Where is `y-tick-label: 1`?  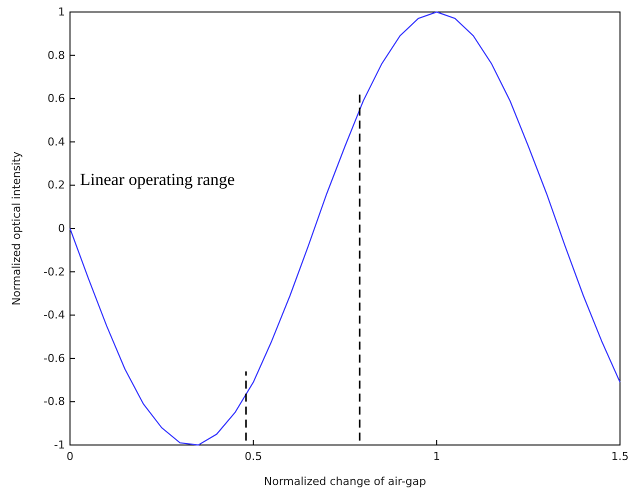 y-tick-label: 1 is located at coordinates (61, 12).